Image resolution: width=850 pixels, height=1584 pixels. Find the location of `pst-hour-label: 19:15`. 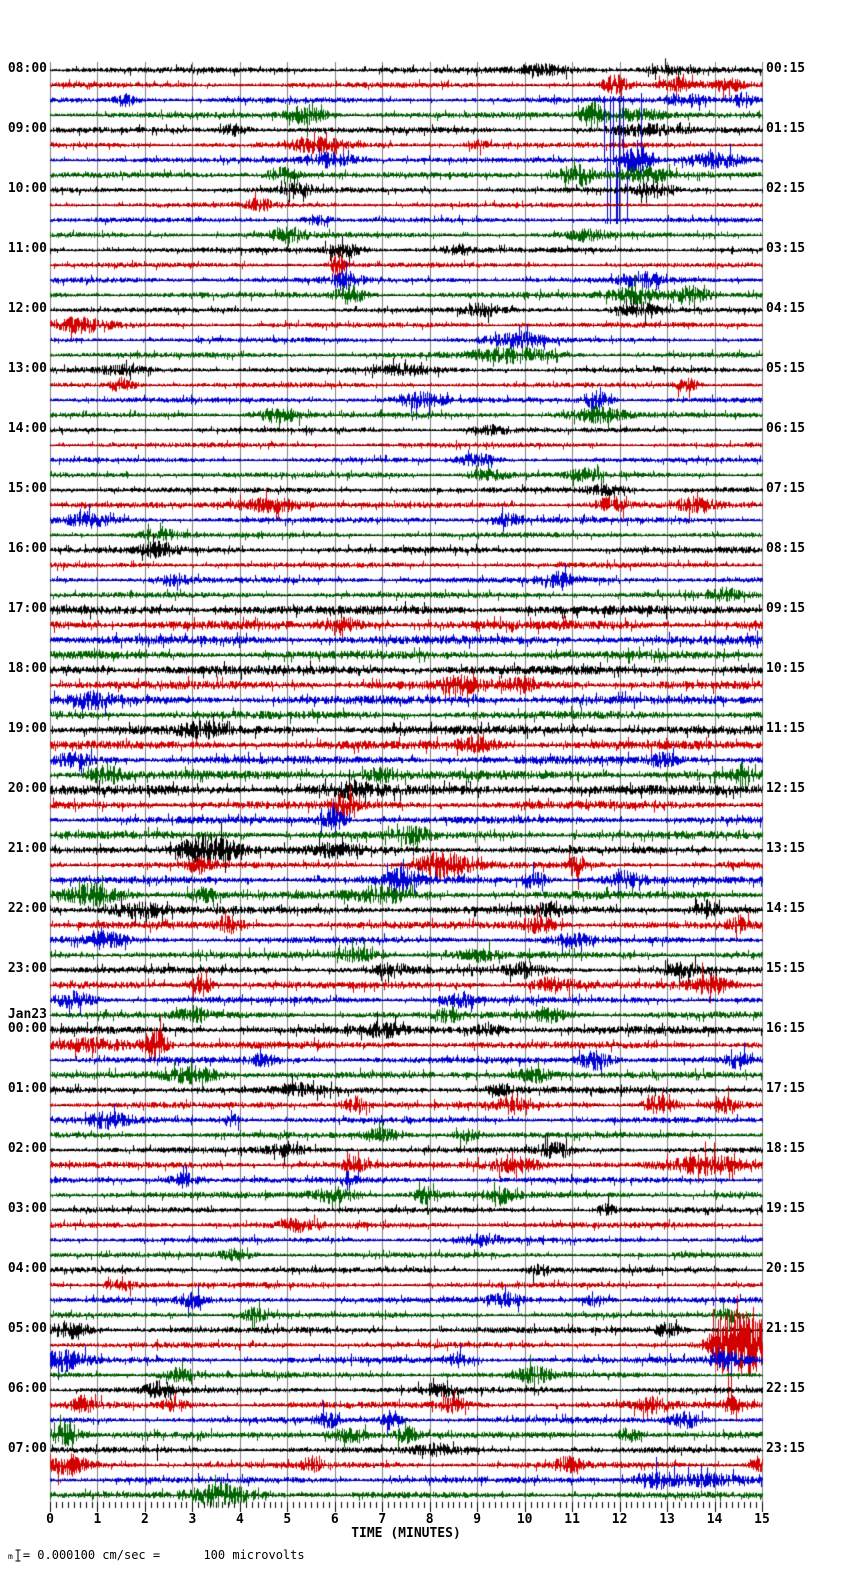

pst-hour-label: 19:15 is located at coordinates (786, 1208).